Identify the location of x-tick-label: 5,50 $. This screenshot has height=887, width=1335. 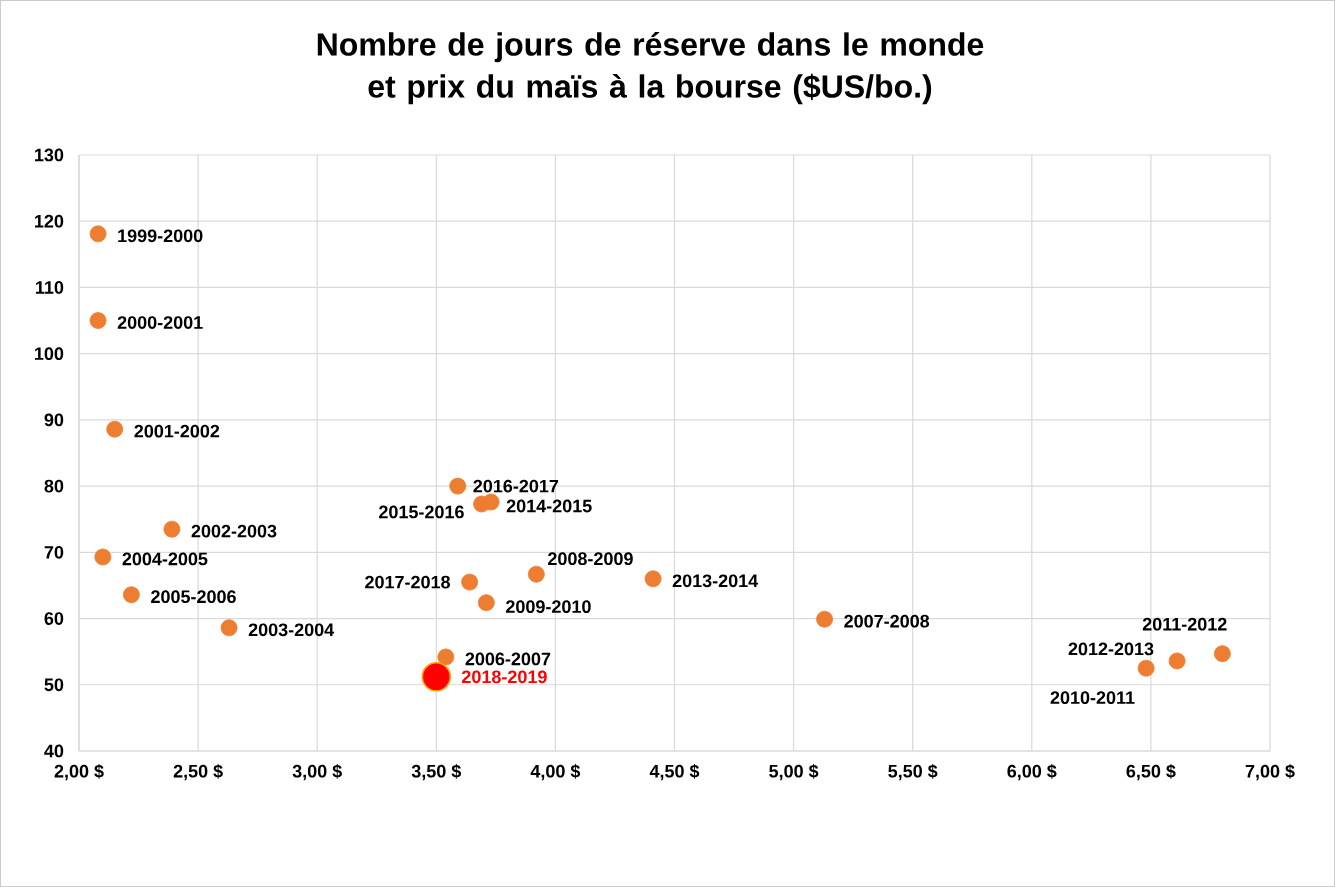
(913, 772).